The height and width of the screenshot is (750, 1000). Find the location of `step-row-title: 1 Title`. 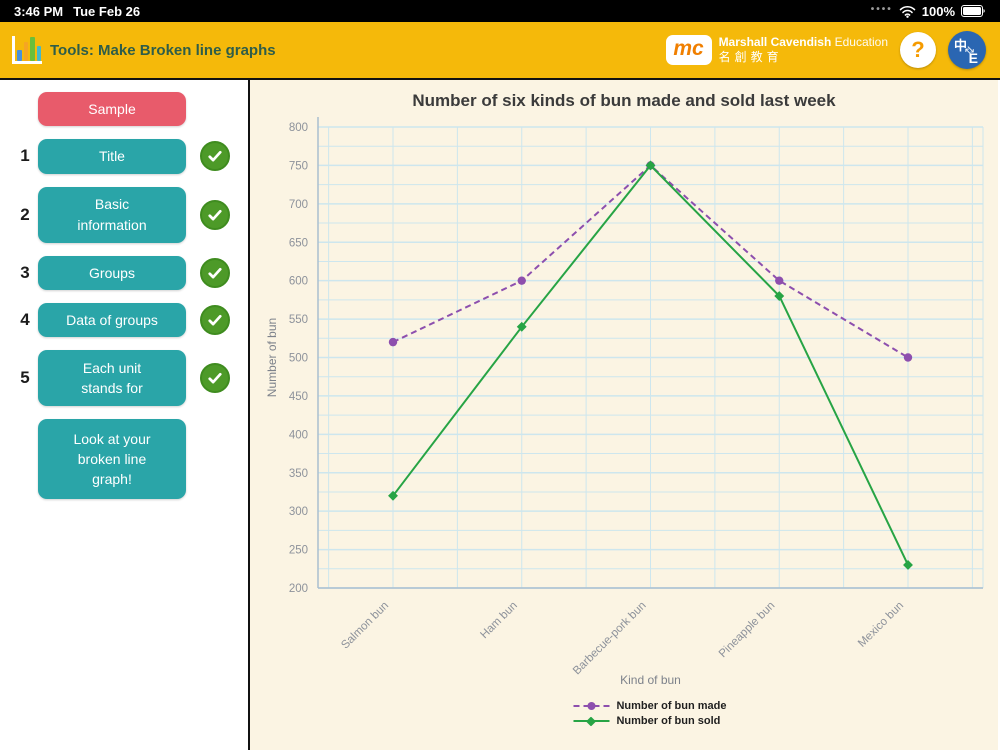

step-row-title: 1 Title is located at coordinates (130, 156).